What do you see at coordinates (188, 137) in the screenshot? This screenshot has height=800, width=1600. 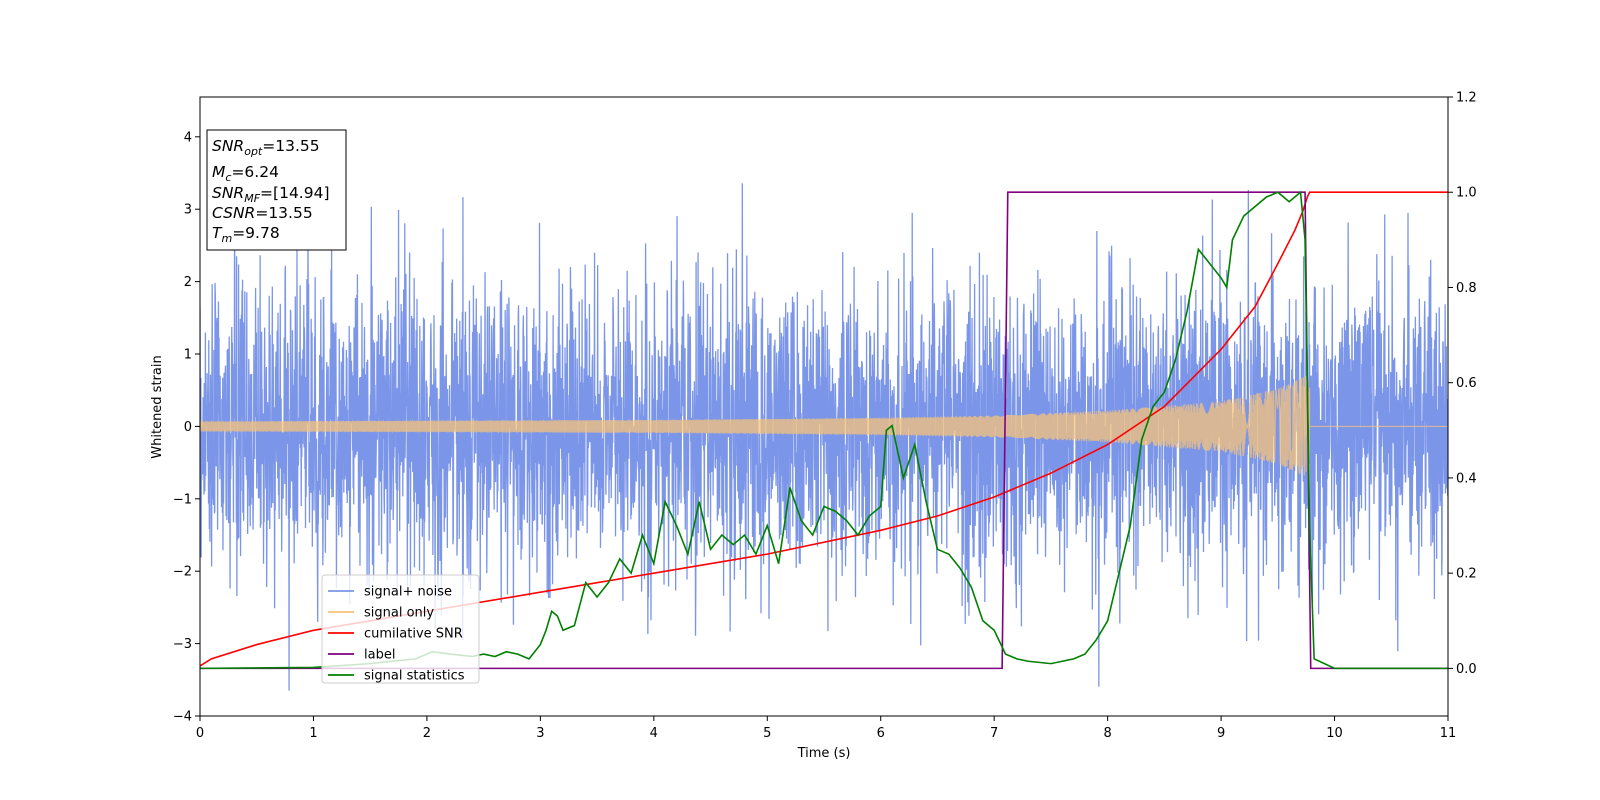 I see `y-left-tick-label: 4` at bounding box center [188, 137].